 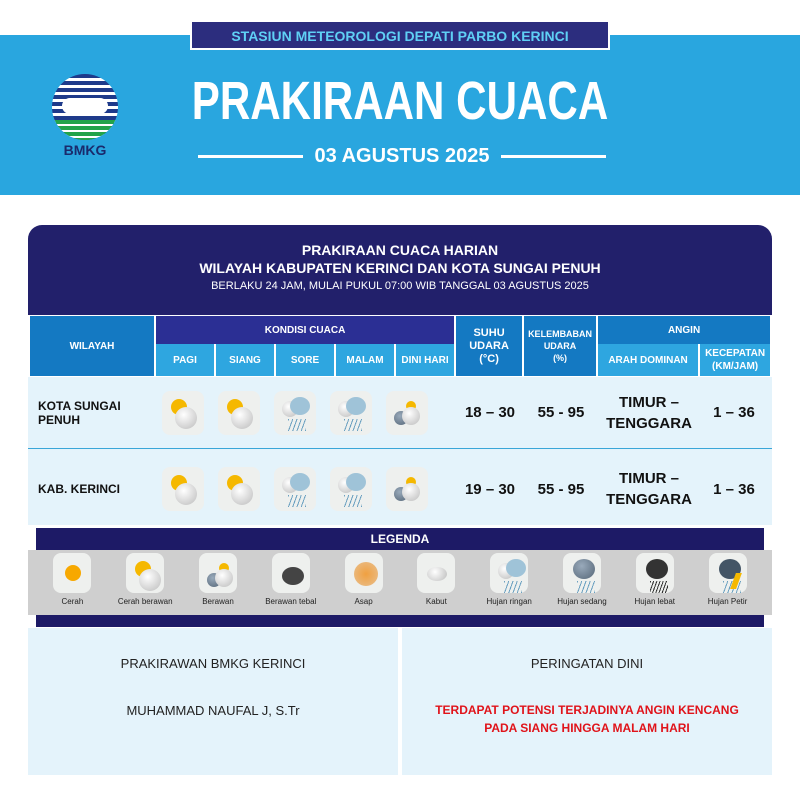 What do you see at coordinates (582, 601) in the screenshot?
I see `legend-label: Hujan sedang` at bounding box center [582, 601].